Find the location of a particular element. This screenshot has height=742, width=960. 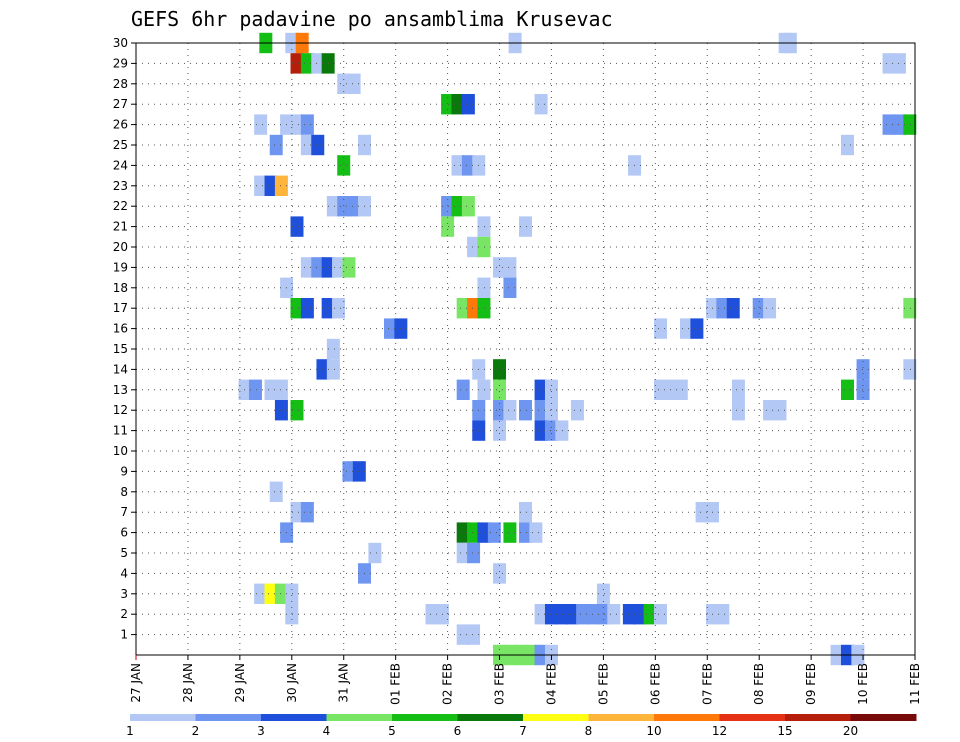

x-tick-label: 28 JAN is located at coordinates (188, 683).